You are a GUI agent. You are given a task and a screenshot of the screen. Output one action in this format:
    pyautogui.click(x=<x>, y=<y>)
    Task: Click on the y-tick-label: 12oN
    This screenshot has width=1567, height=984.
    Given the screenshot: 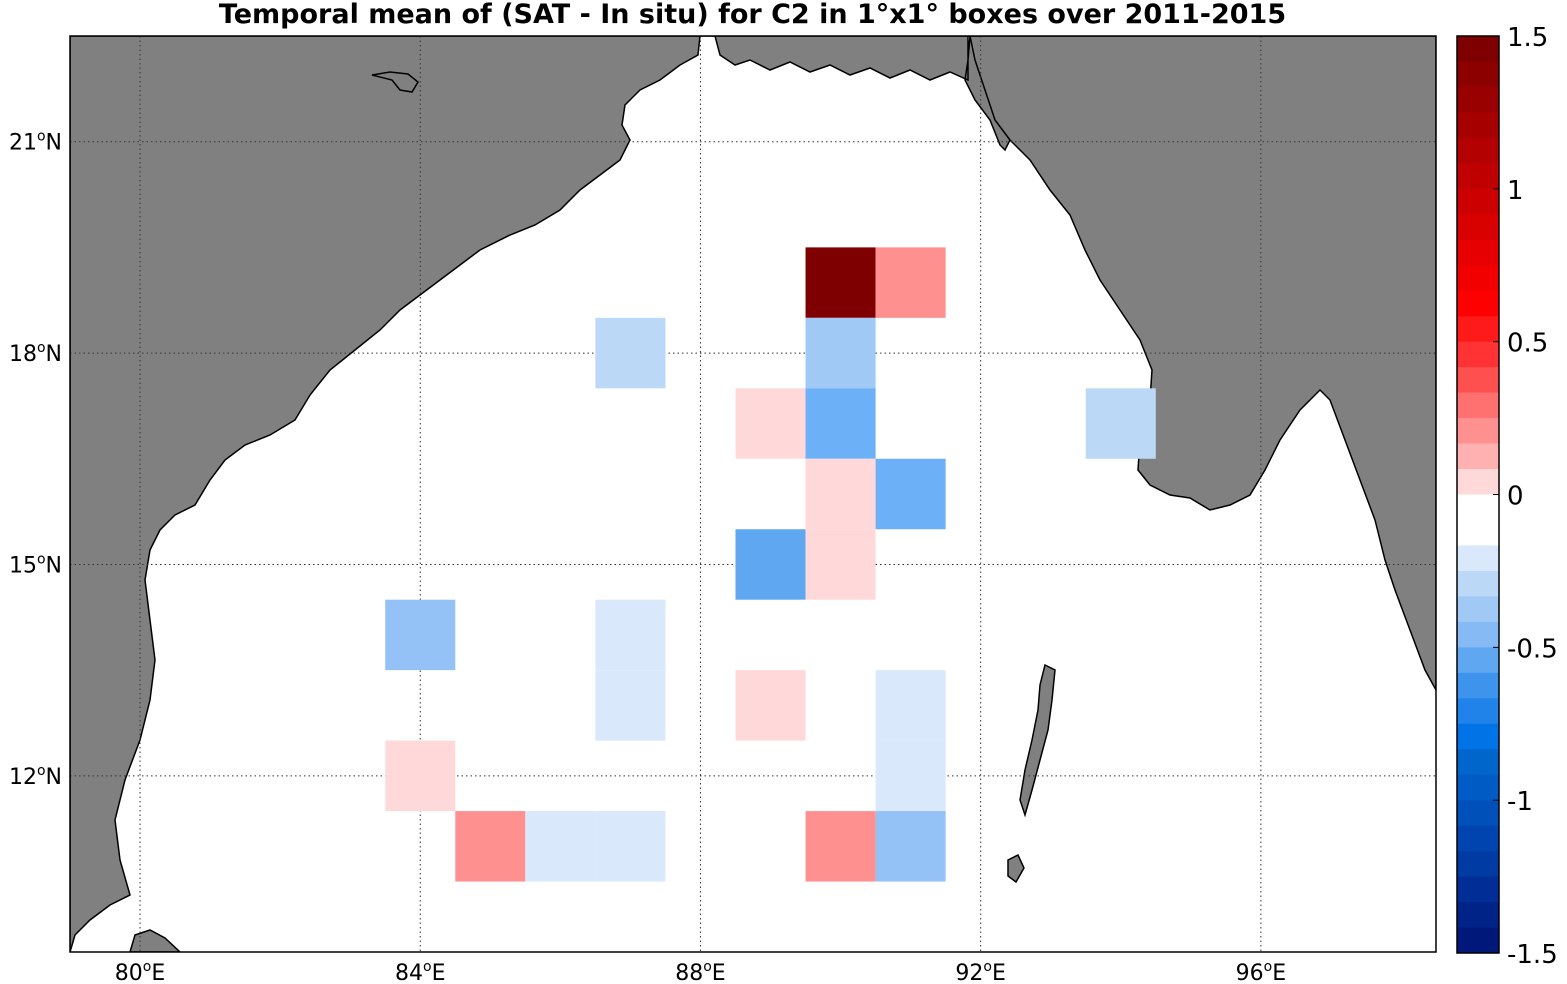 What is the action you would take?
    pyautogui.click(x=35, y=776)
    